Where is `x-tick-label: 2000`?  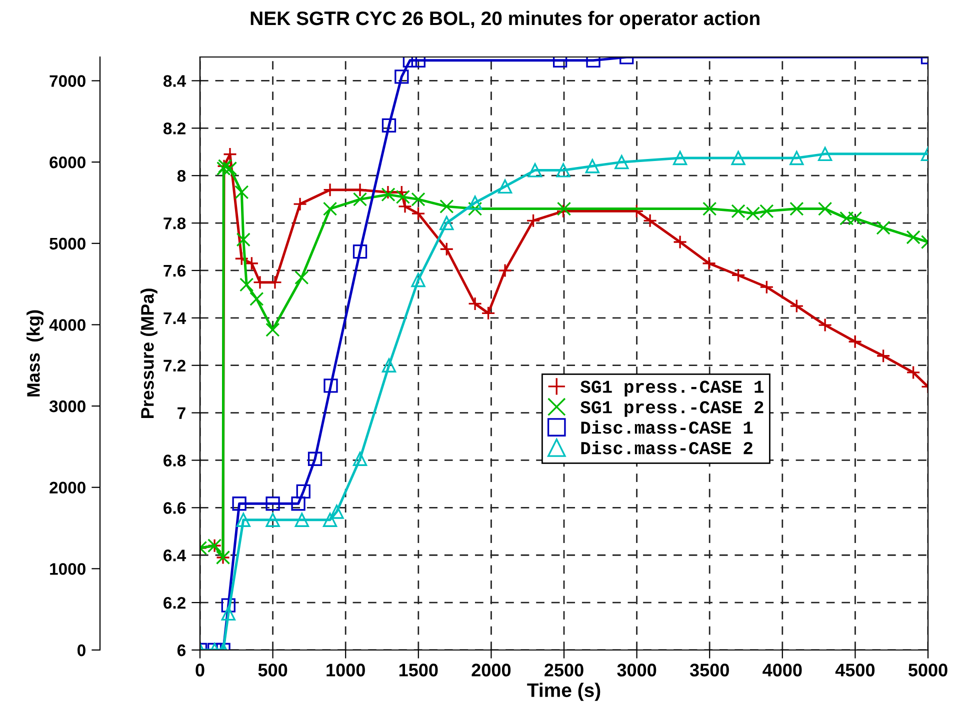 x-tick-label: 2000 is located at coordinates (491, 670).